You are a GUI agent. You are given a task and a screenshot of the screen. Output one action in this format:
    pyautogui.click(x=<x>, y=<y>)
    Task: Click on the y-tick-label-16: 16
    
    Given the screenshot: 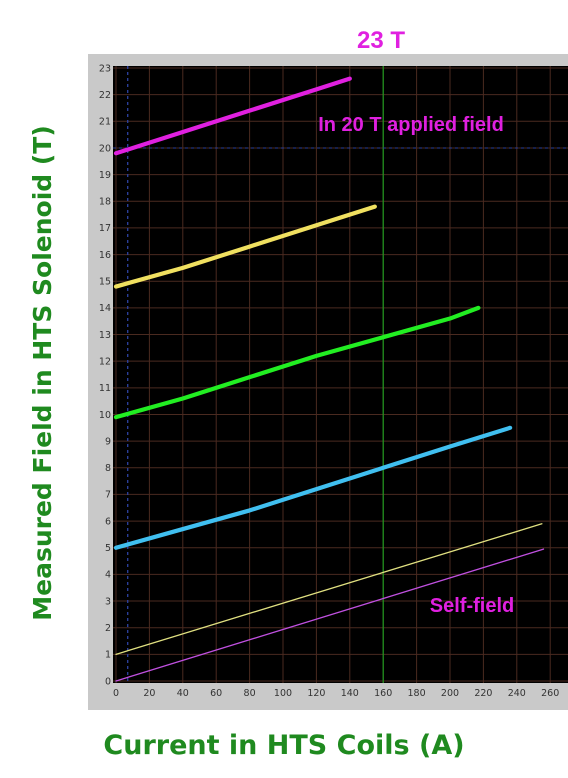 What is the action you would take?
    pyautogui.click(x=105, y=255)
    